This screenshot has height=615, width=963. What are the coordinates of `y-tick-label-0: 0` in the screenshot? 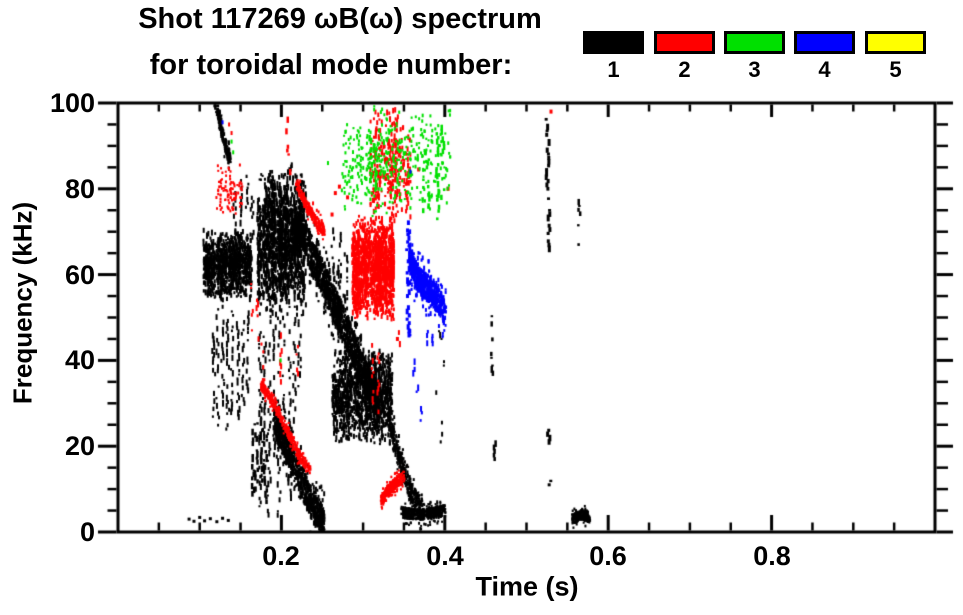 It's located at (87, 532).